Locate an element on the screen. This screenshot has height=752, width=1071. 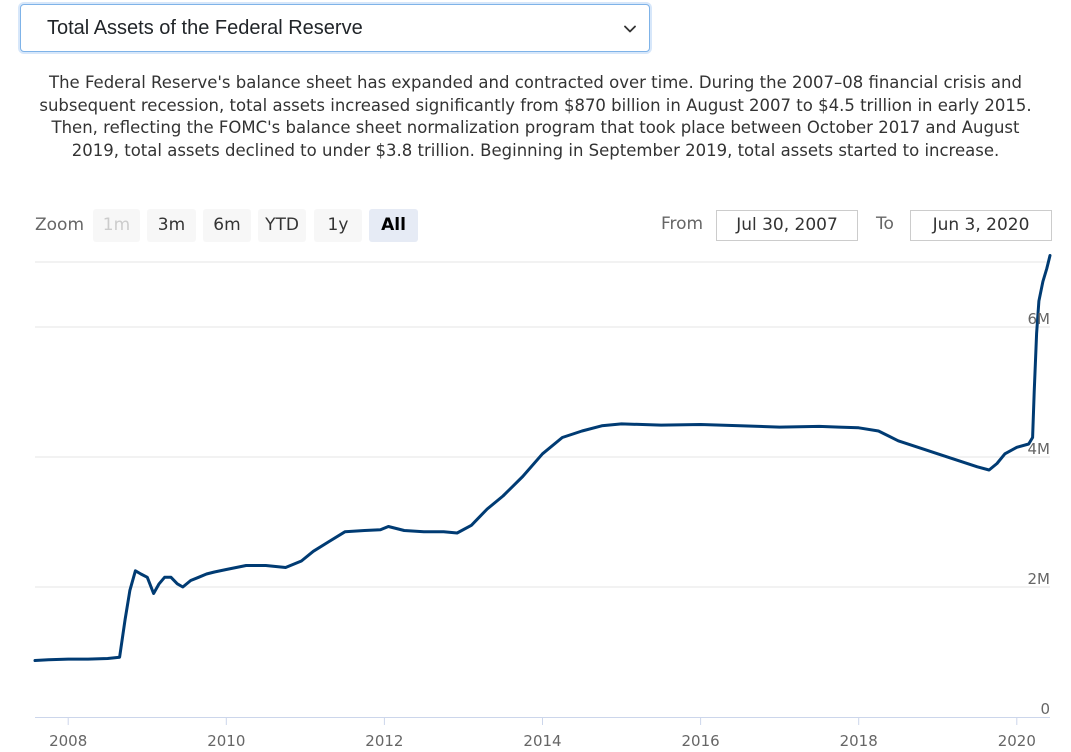
y-tick-label: 2M is located at coordinates (1039, 579).